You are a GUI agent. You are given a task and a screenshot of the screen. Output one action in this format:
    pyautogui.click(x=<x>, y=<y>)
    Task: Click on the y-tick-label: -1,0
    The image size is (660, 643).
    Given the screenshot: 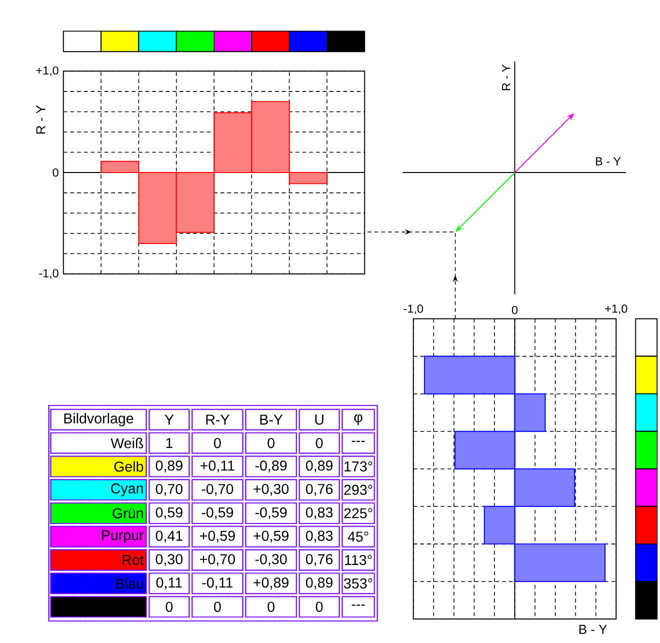 What is the action you would take?
    pyautogui.click(x=48, y=273)
    